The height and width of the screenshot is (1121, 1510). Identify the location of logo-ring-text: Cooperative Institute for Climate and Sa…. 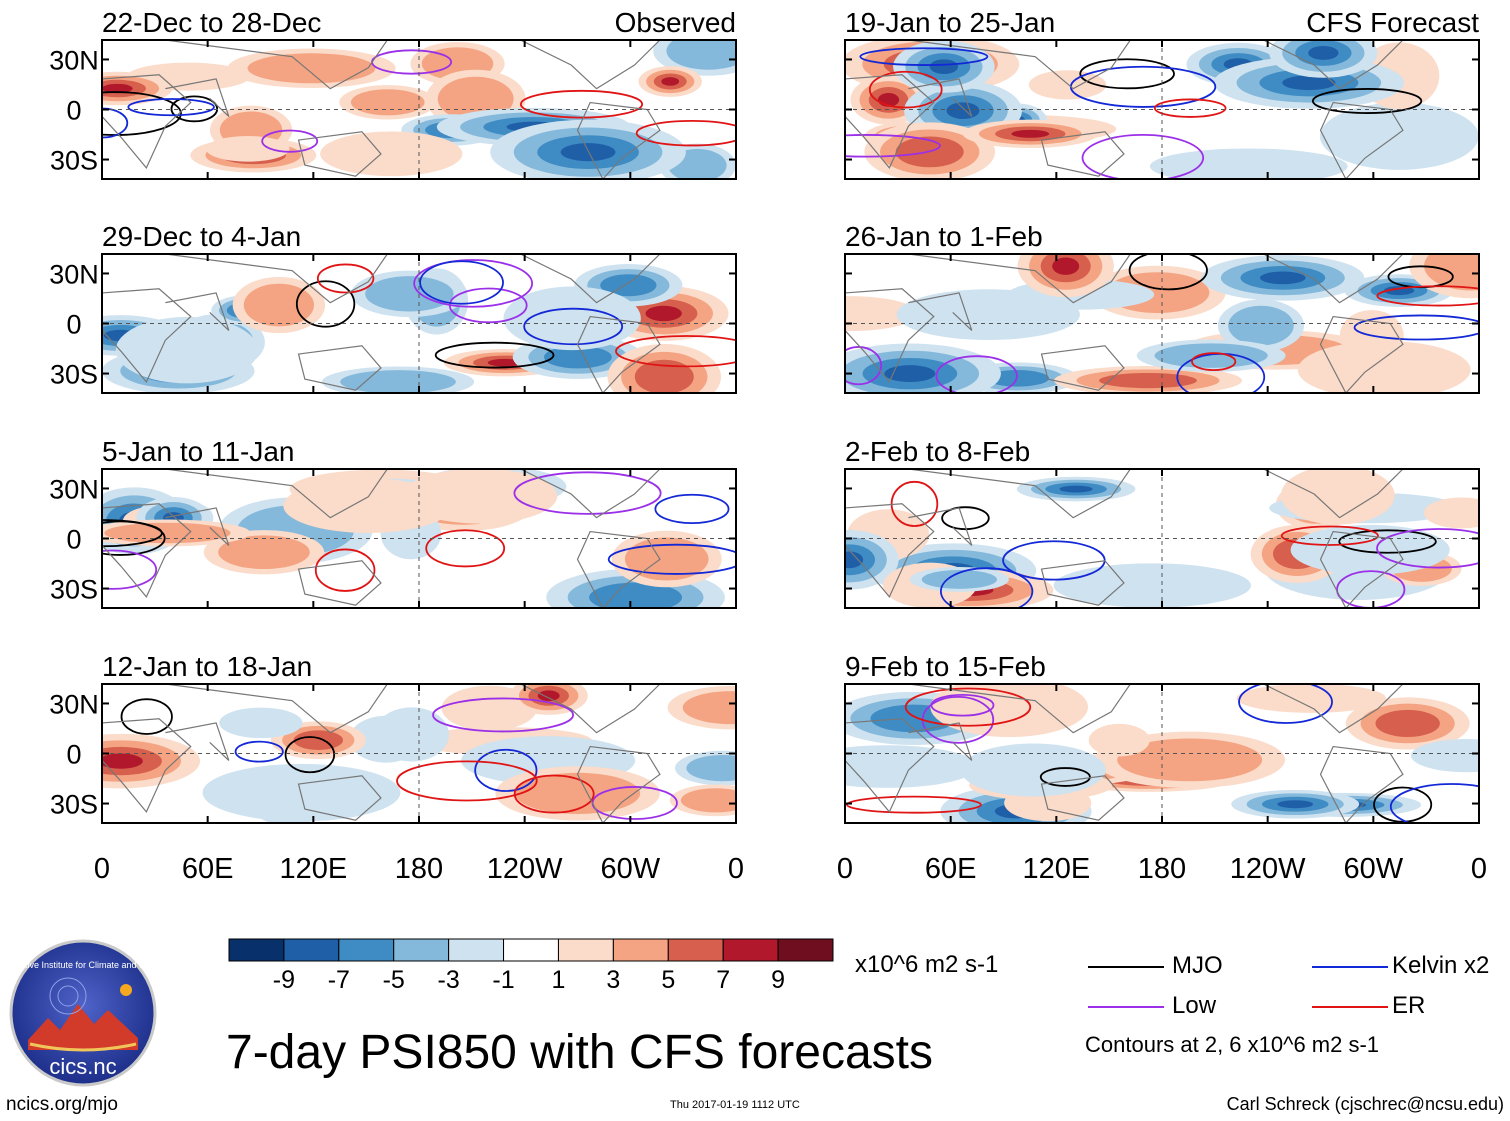
(83, 965).